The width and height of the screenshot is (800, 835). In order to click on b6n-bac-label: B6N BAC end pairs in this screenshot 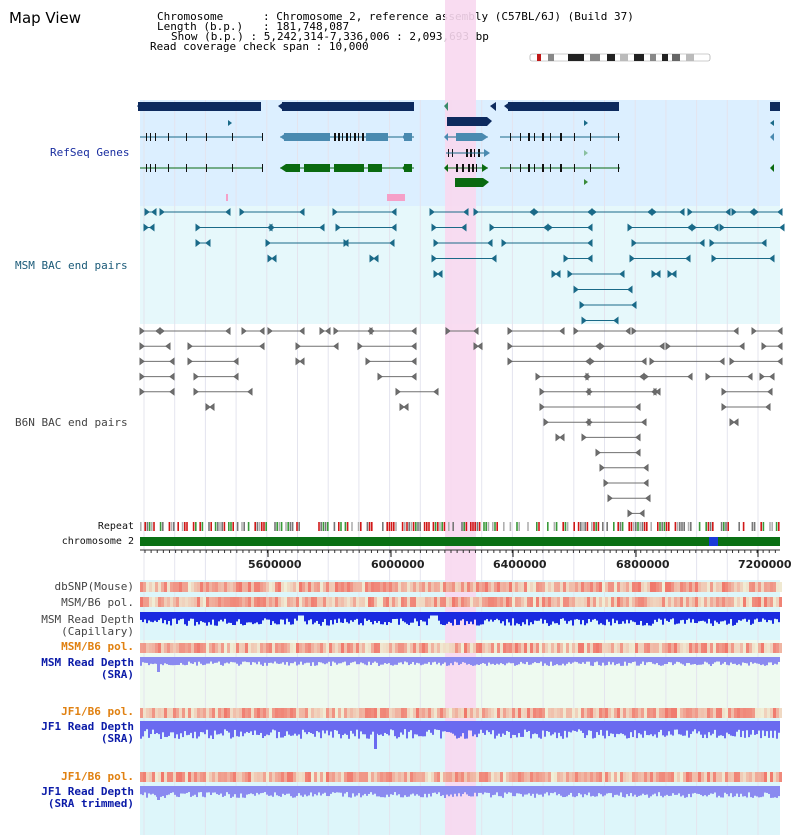, I will do `click(71, 422)`.